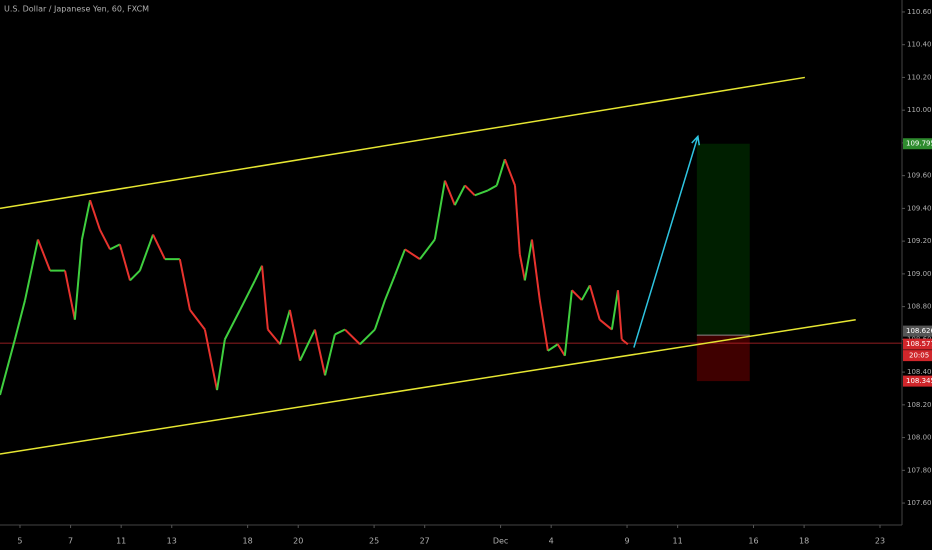 The height and width of the screenshot is (550, 932). What do you see at coordinates (880, 541) in the screenshot?
I see `x-tick-label: 23` at bounding box center [880, 541].